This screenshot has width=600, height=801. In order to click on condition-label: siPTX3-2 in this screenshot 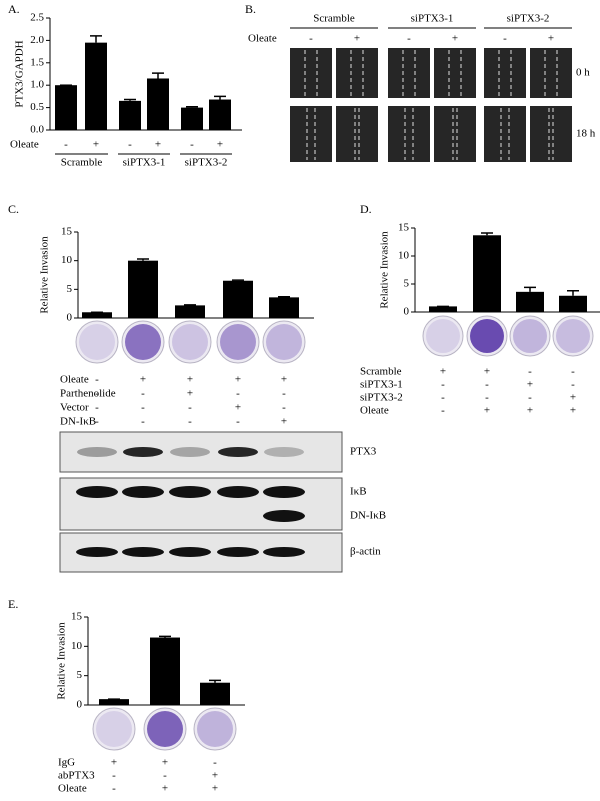, I will do `click(381, 398)`.